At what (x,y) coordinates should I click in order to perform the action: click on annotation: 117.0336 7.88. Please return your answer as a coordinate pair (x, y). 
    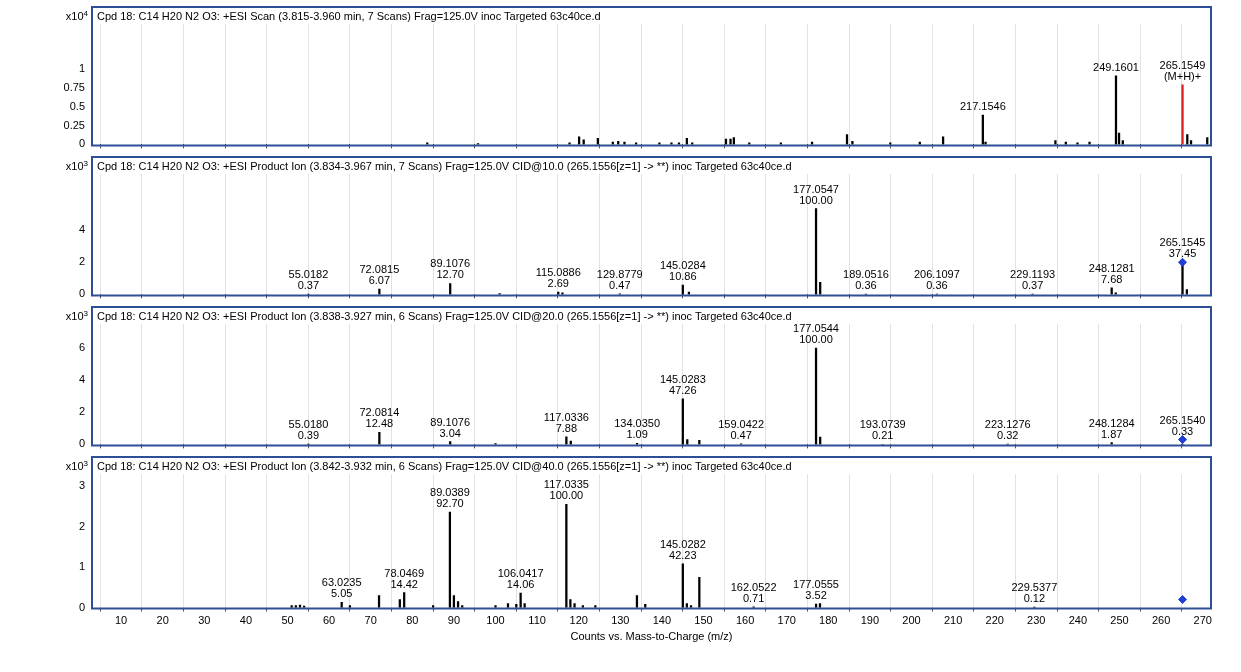
    Looking at the image, I should click on (566, 422).